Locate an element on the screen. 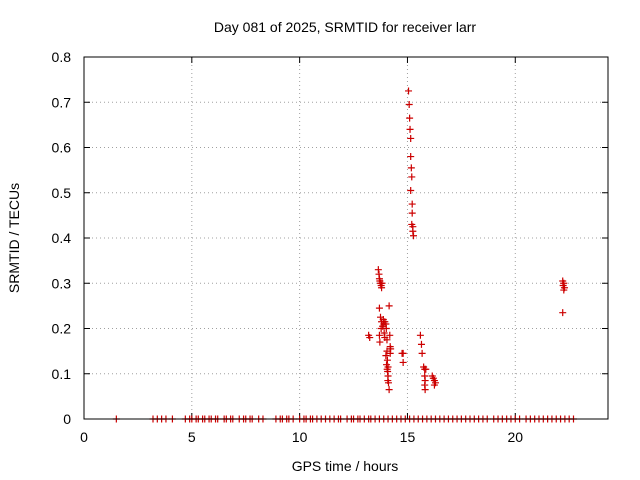 The width and height of the screenshot is (640, 480). y-tick-label: 0.2 is located at coordinates (62, 329).